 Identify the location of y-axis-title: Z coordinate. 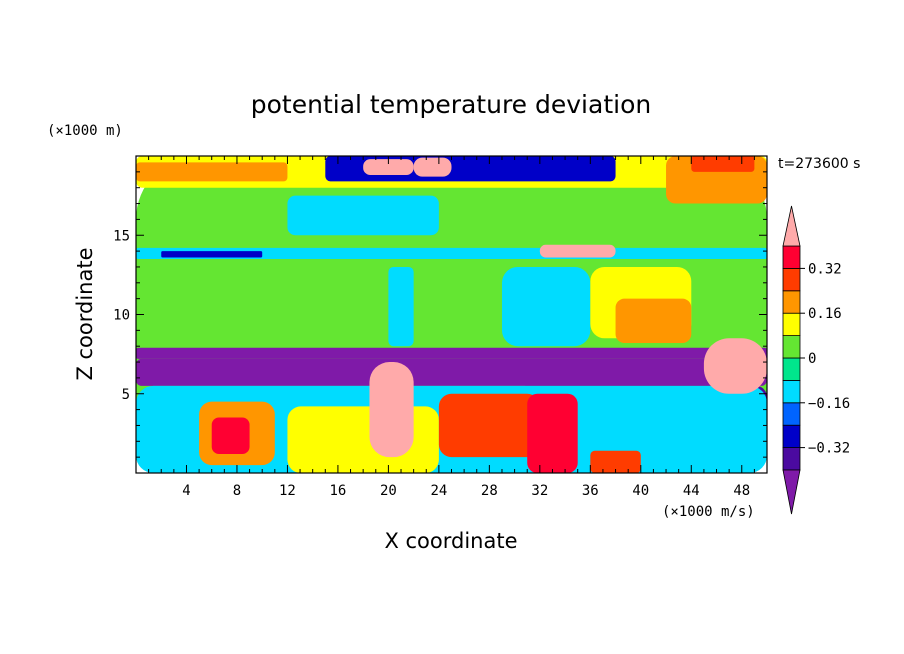
(85, 313).